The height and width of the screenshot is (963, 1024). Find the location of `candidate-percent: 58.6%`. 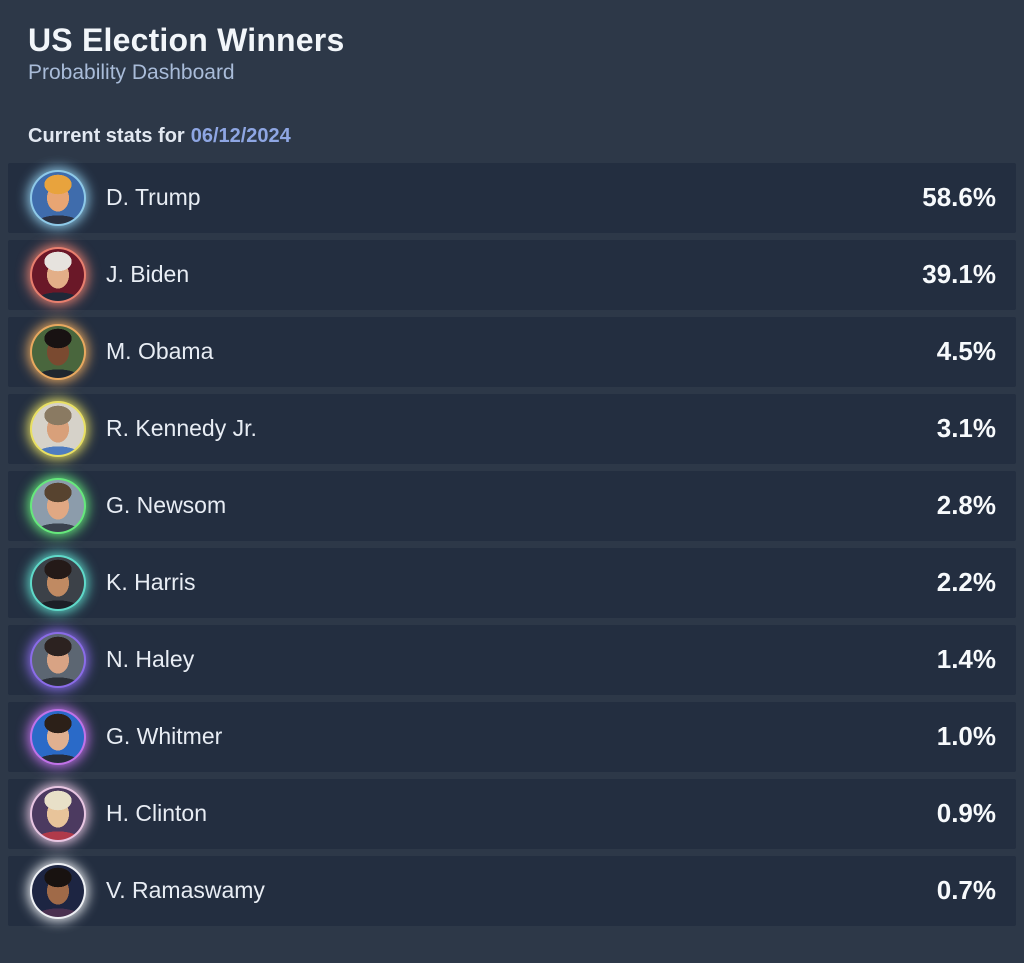

candidate-percent: 58.6% is located at coordinates (959, 197).